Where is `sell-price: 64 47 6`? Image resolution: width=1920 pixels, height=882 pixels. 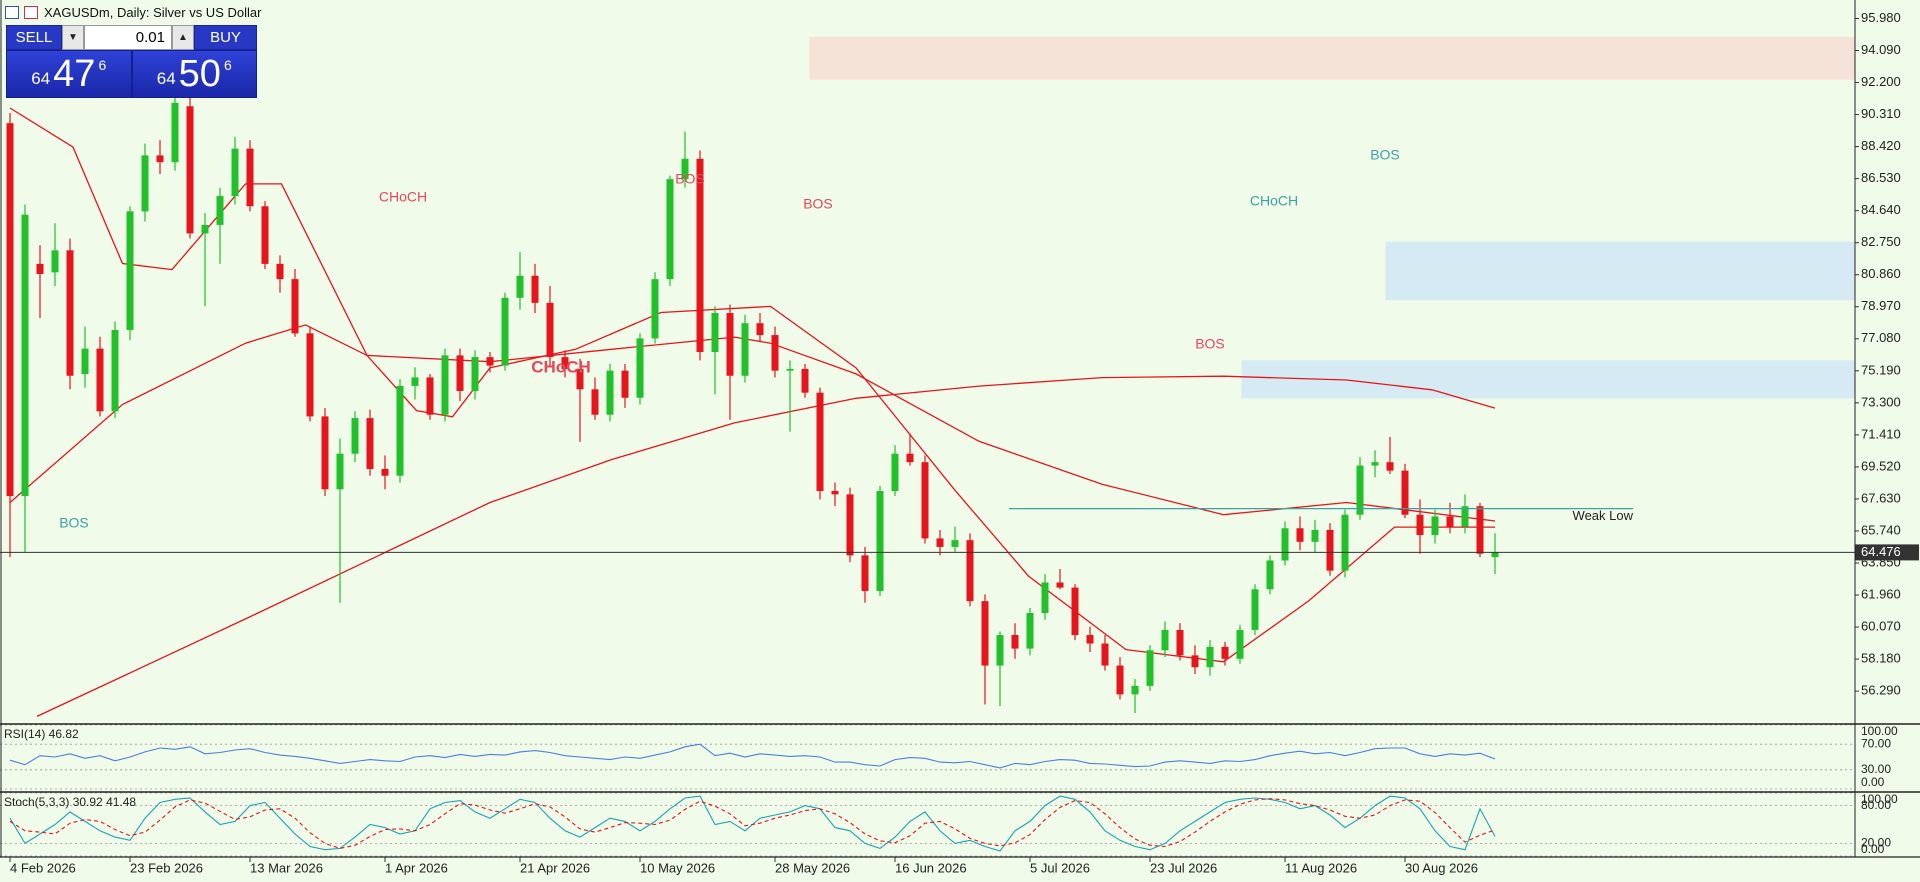
sell-price: 64 47 6 is located at coordinates (69, 74).